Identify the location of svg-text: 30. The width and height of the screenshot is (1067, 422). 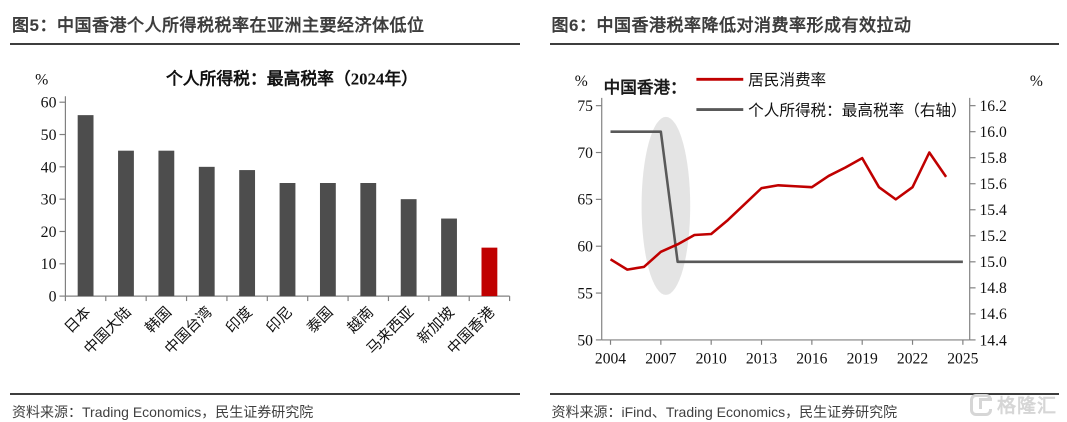
(49, 200).